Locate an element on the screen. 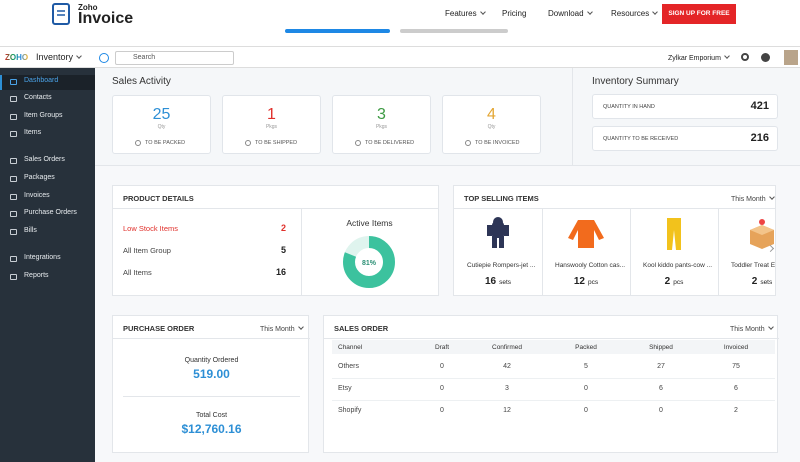 This screenshot has height=462, width=800. cell: 42 is located at coordinates (507, 366).